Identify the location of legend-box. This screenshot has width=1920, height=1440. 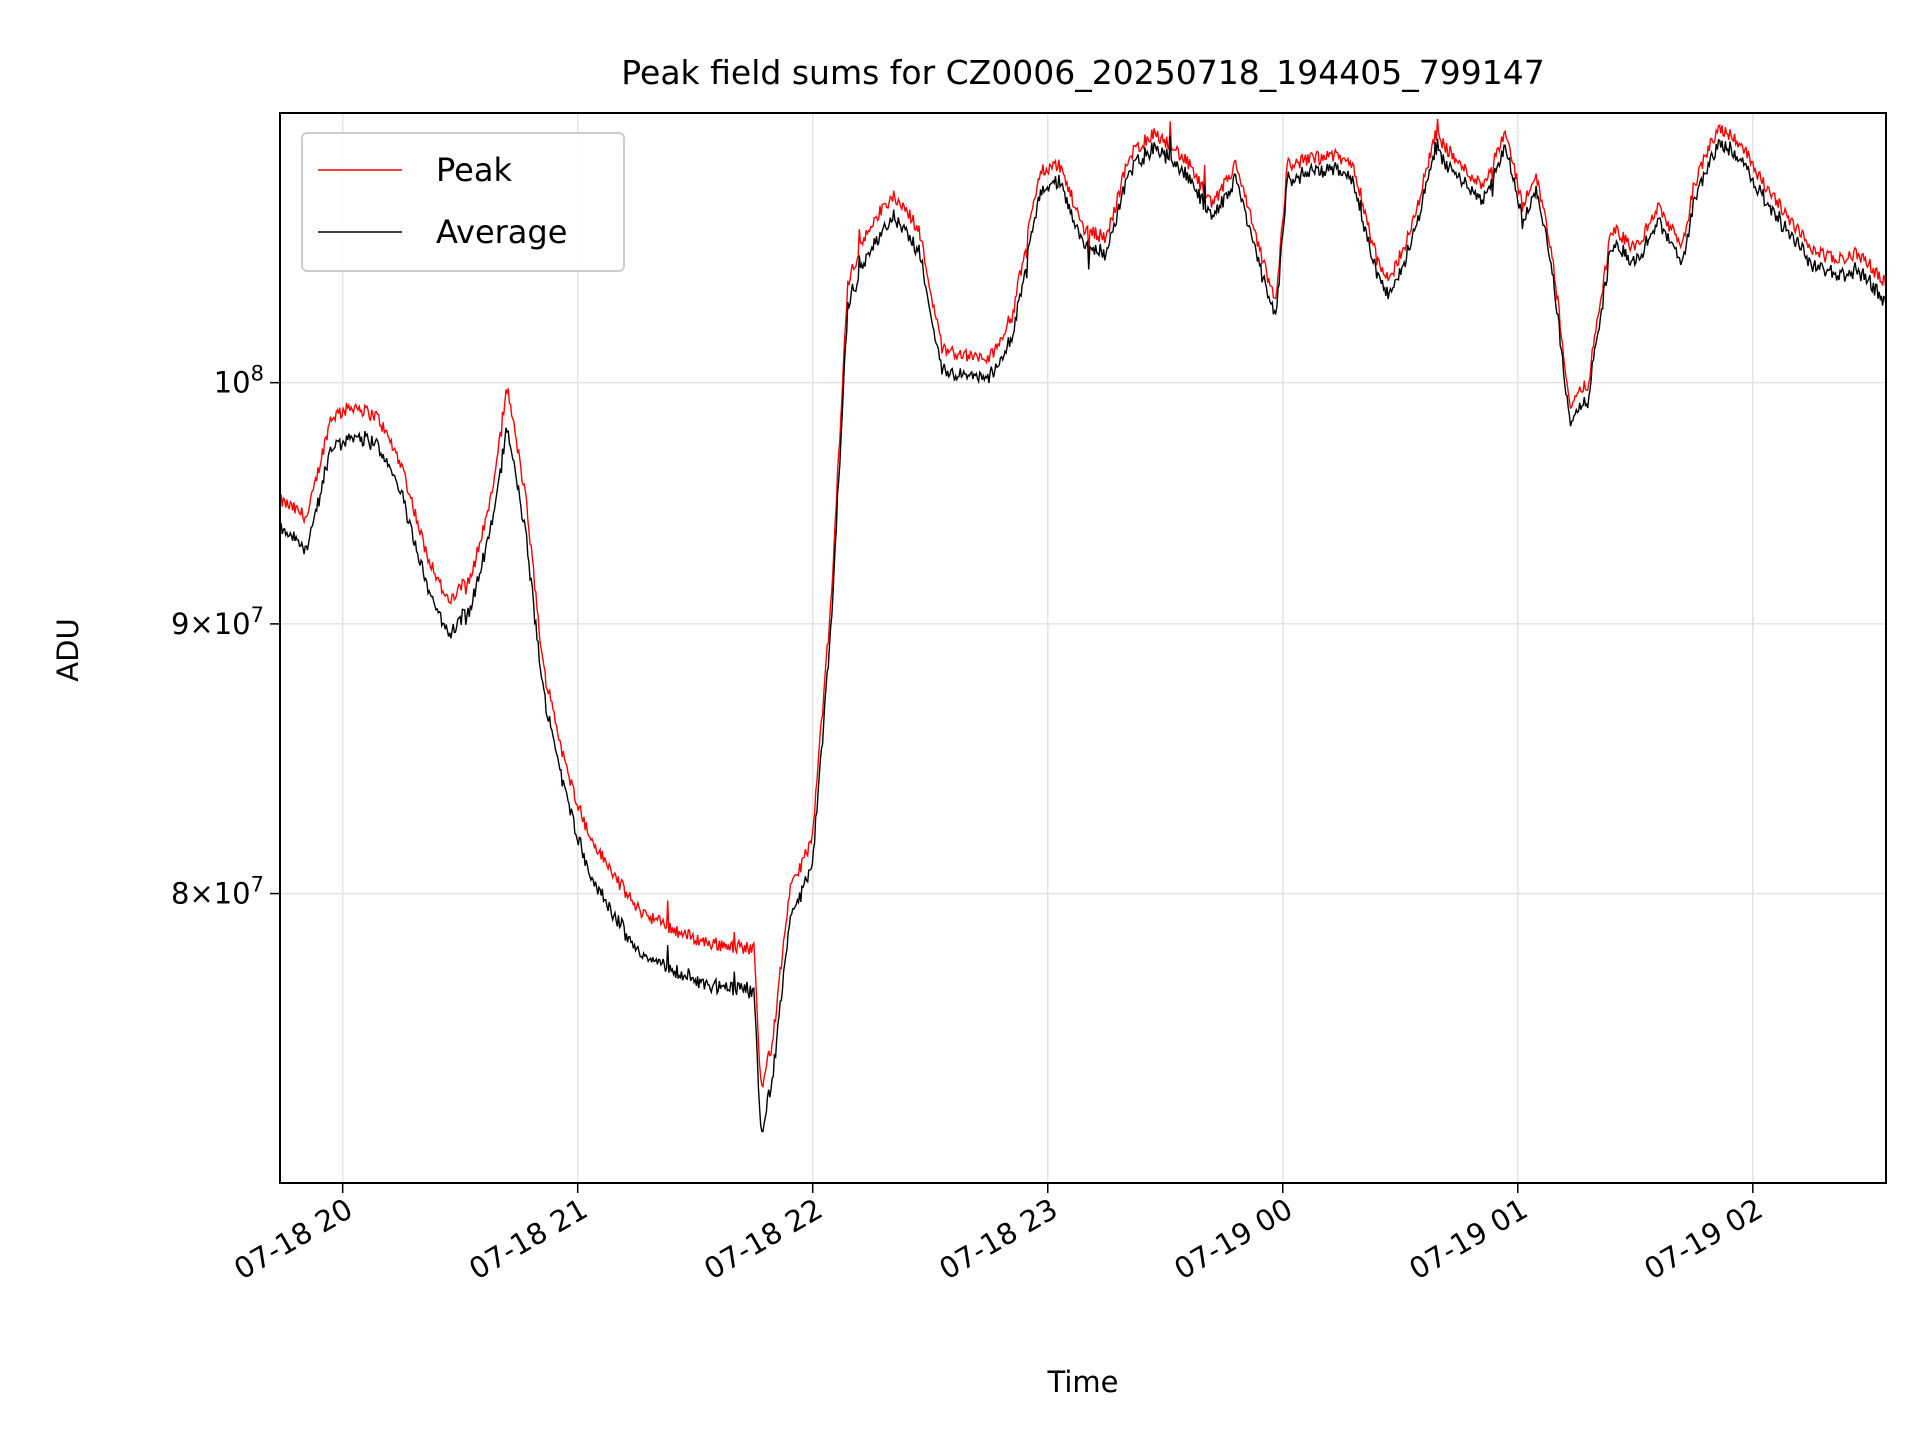
(463, 202).